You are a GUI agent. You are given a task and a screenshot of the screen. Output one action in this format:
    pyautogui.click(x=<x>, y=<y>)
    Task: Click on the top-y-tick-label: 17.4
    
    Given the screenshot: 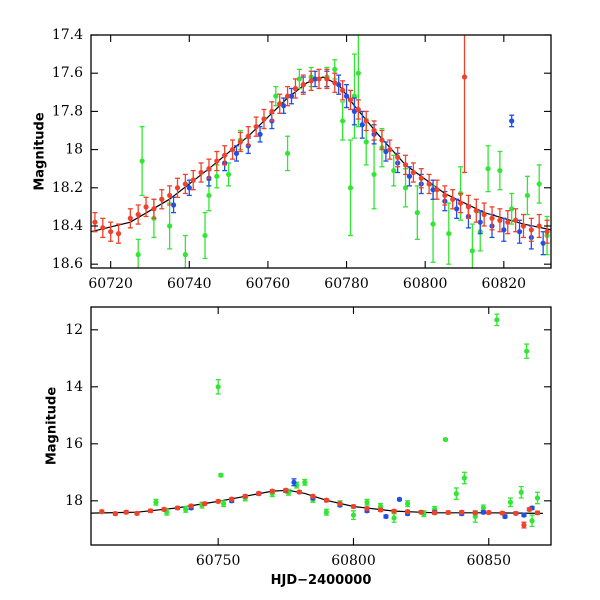 What is the action you would take?
    pyautogui.click(x=67, y=35)
    